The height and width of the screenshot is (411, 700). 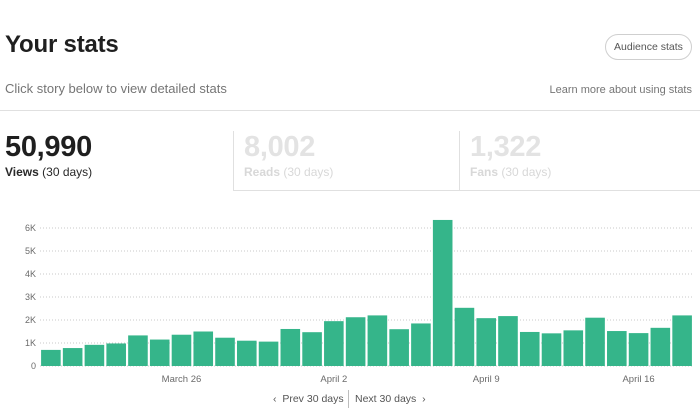 I want to click on x-tick-label: March 26, so click(x=182, y=379).